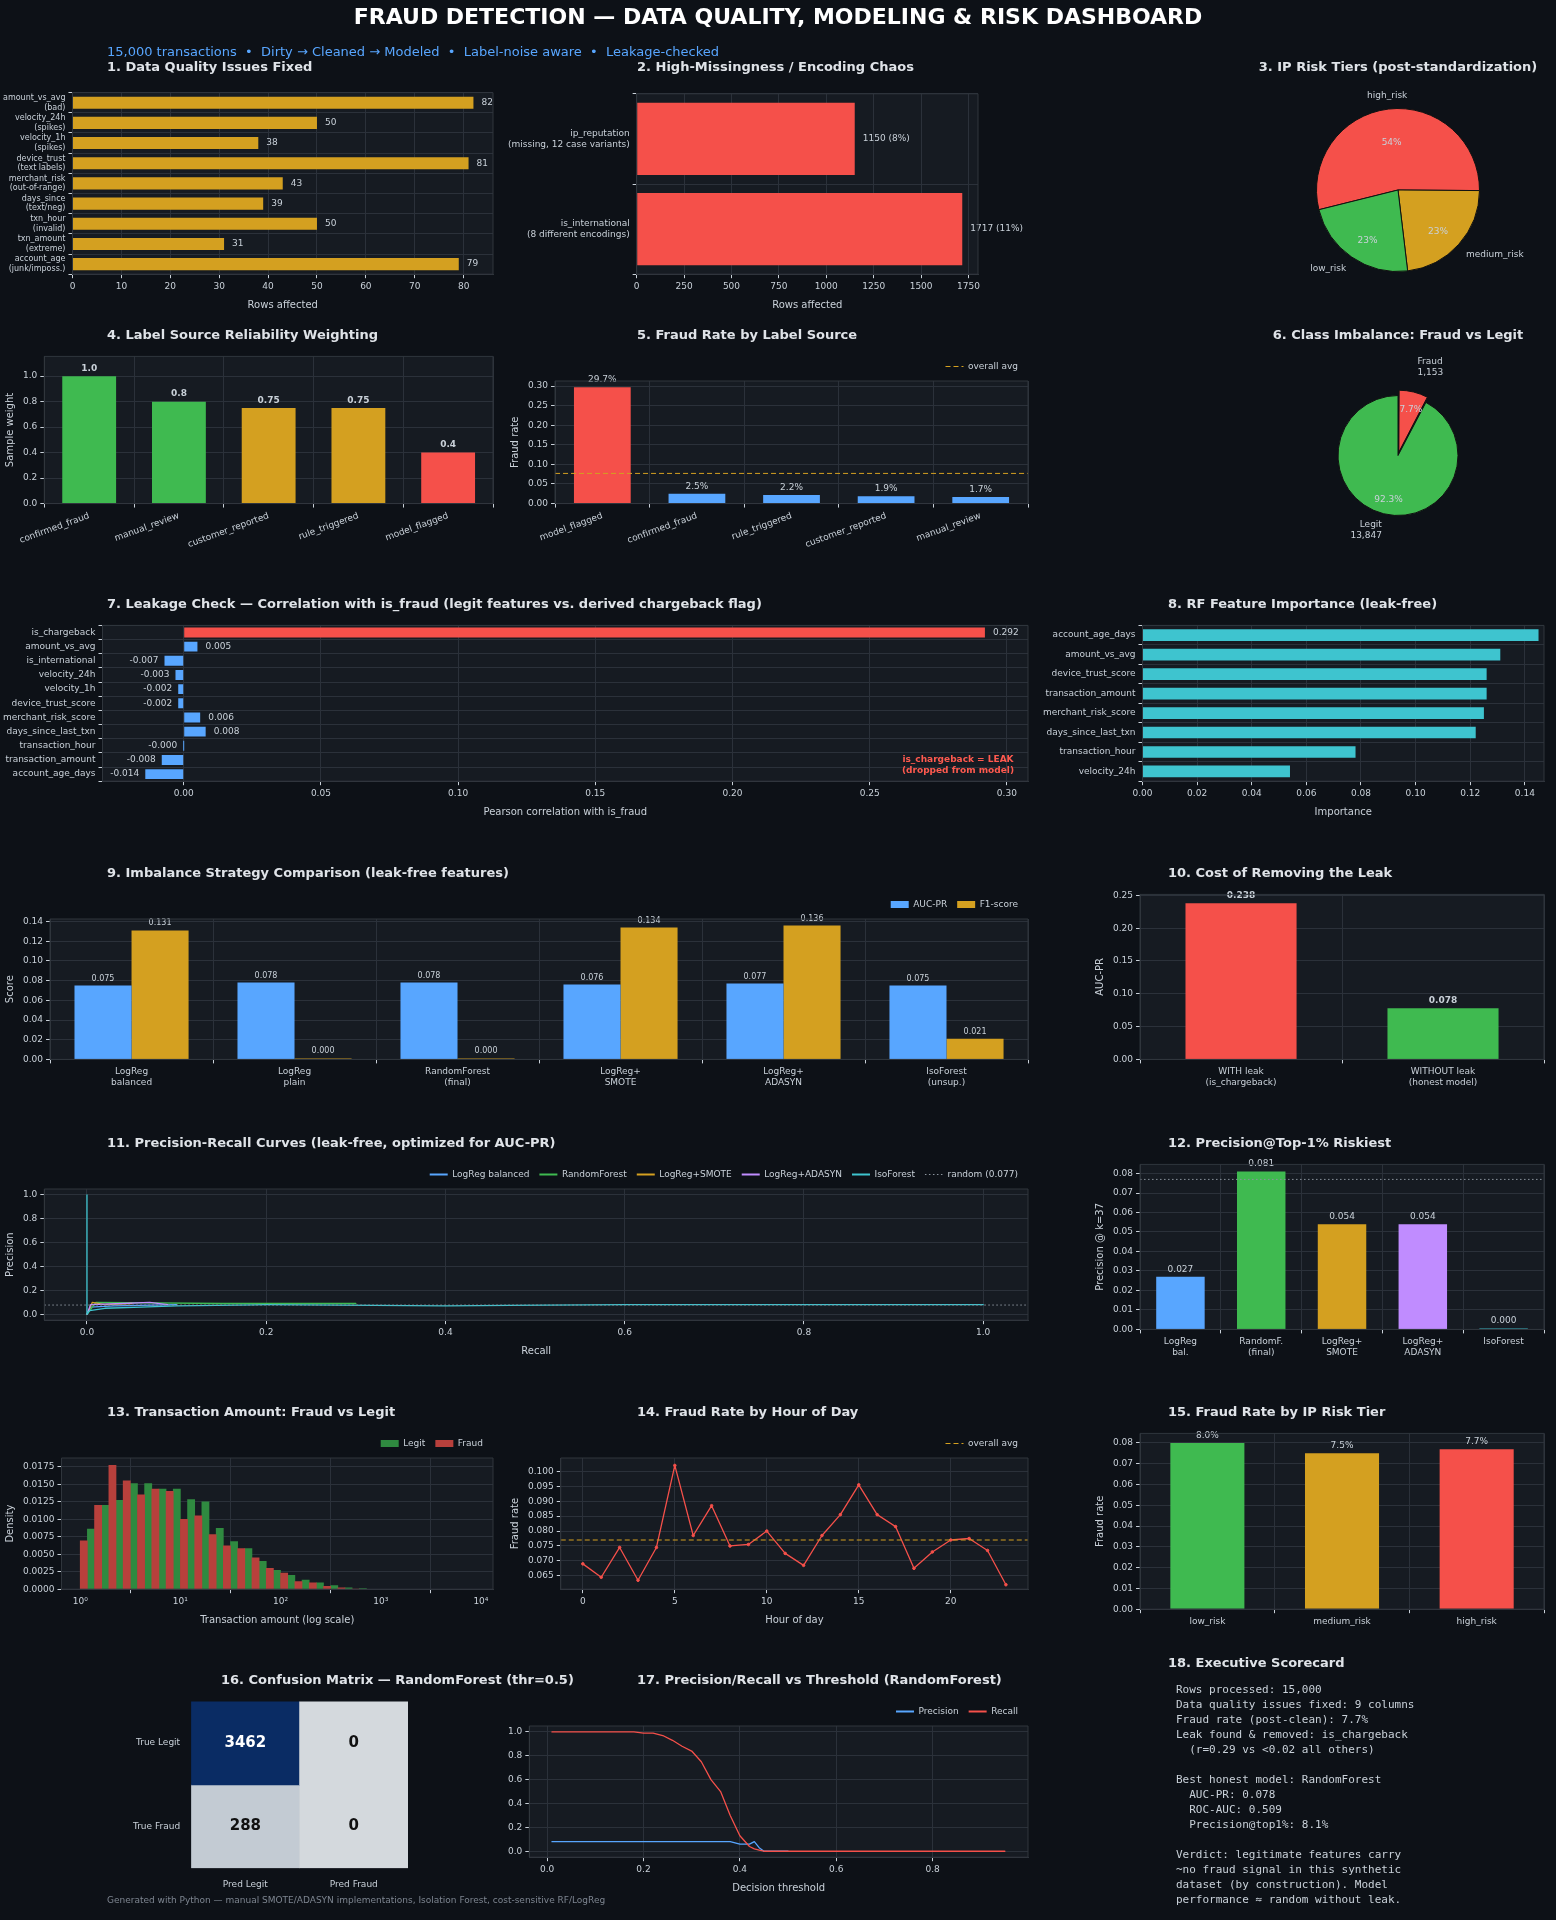 The height and width of the screenshot is (1920, 1556). Describe the element at coordinates (219, 285) in the screenshot. I see `x-tick-label: 30` at that location.